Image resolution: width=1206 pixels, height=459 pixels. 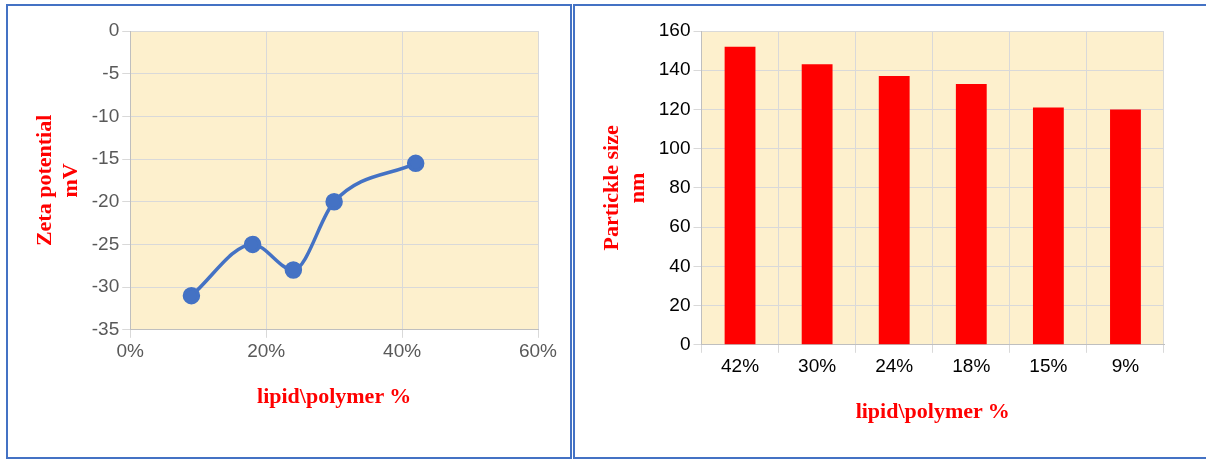 What do you see at coordinates (674, 69) in the screenshot?
I see `y-tick-label: 140` at bounding box center [674, 69].